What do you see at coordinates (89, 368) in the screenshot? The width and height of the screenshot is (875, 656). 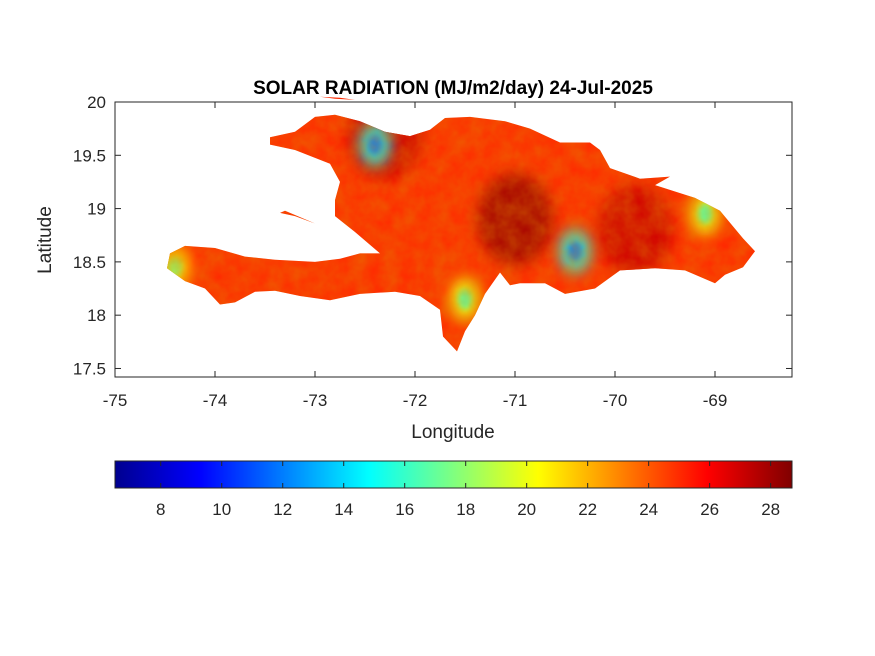 I see `y-tick-label: 17.5` at bounding box center [89, 368].